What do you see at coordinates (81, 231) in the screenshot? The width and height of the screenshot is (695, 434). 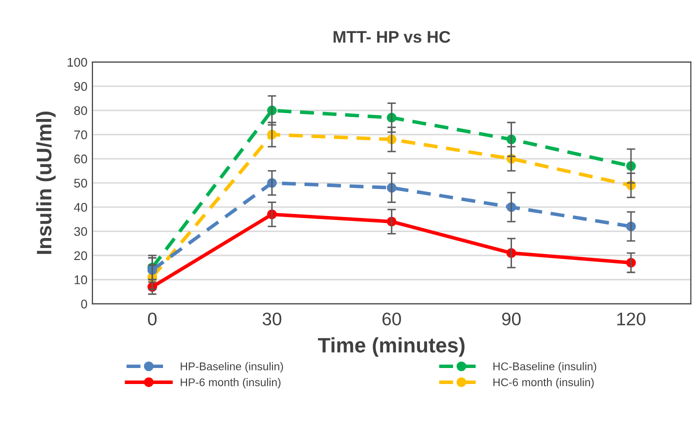 I see `y-tick-label: 30` at bounding box center [81, 231].